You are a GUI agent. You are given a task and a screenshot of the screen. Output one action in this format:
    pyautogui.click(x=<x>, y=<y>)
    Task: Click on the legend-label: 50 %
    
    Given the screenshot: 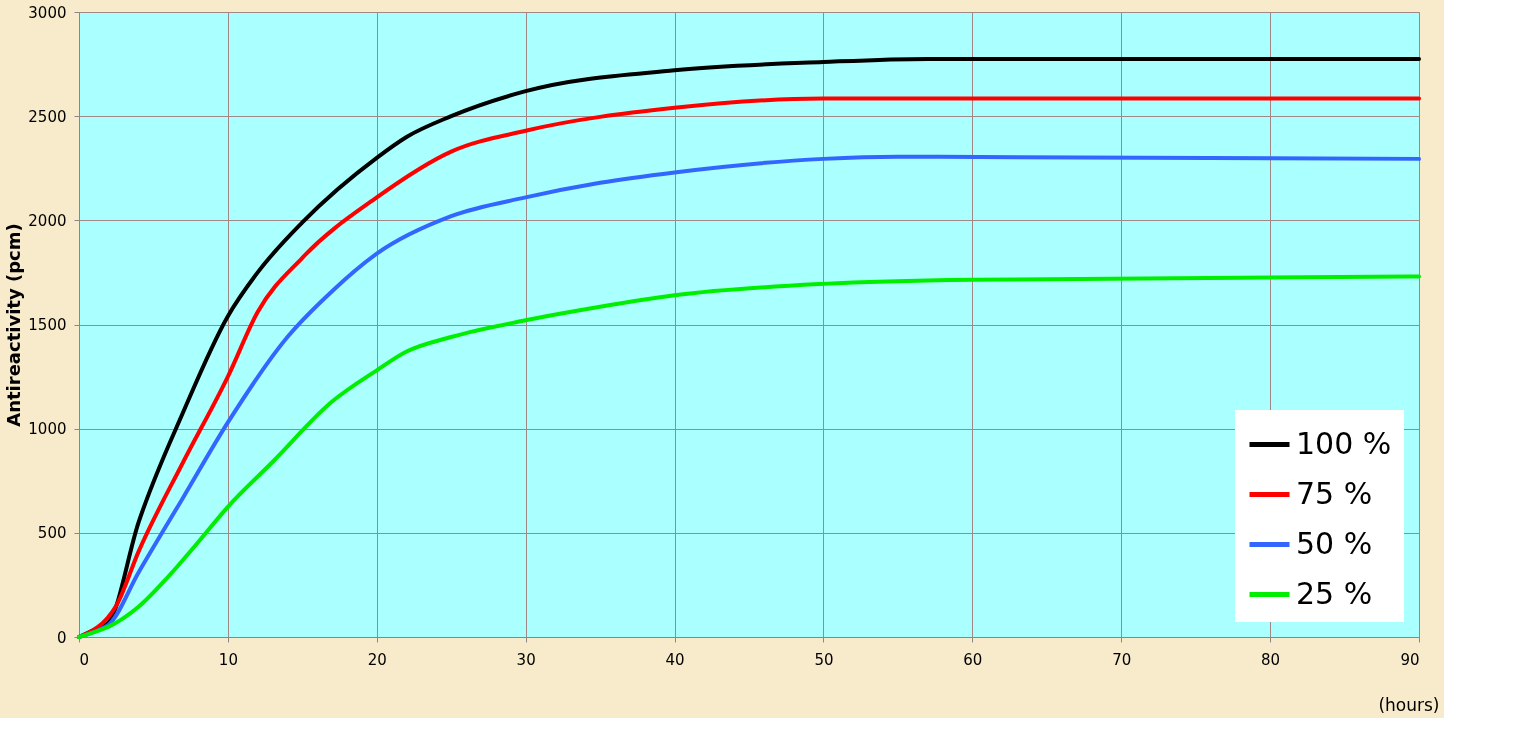 What is the action you would take?
    pyautogui.click(x=1334, y=543)
    